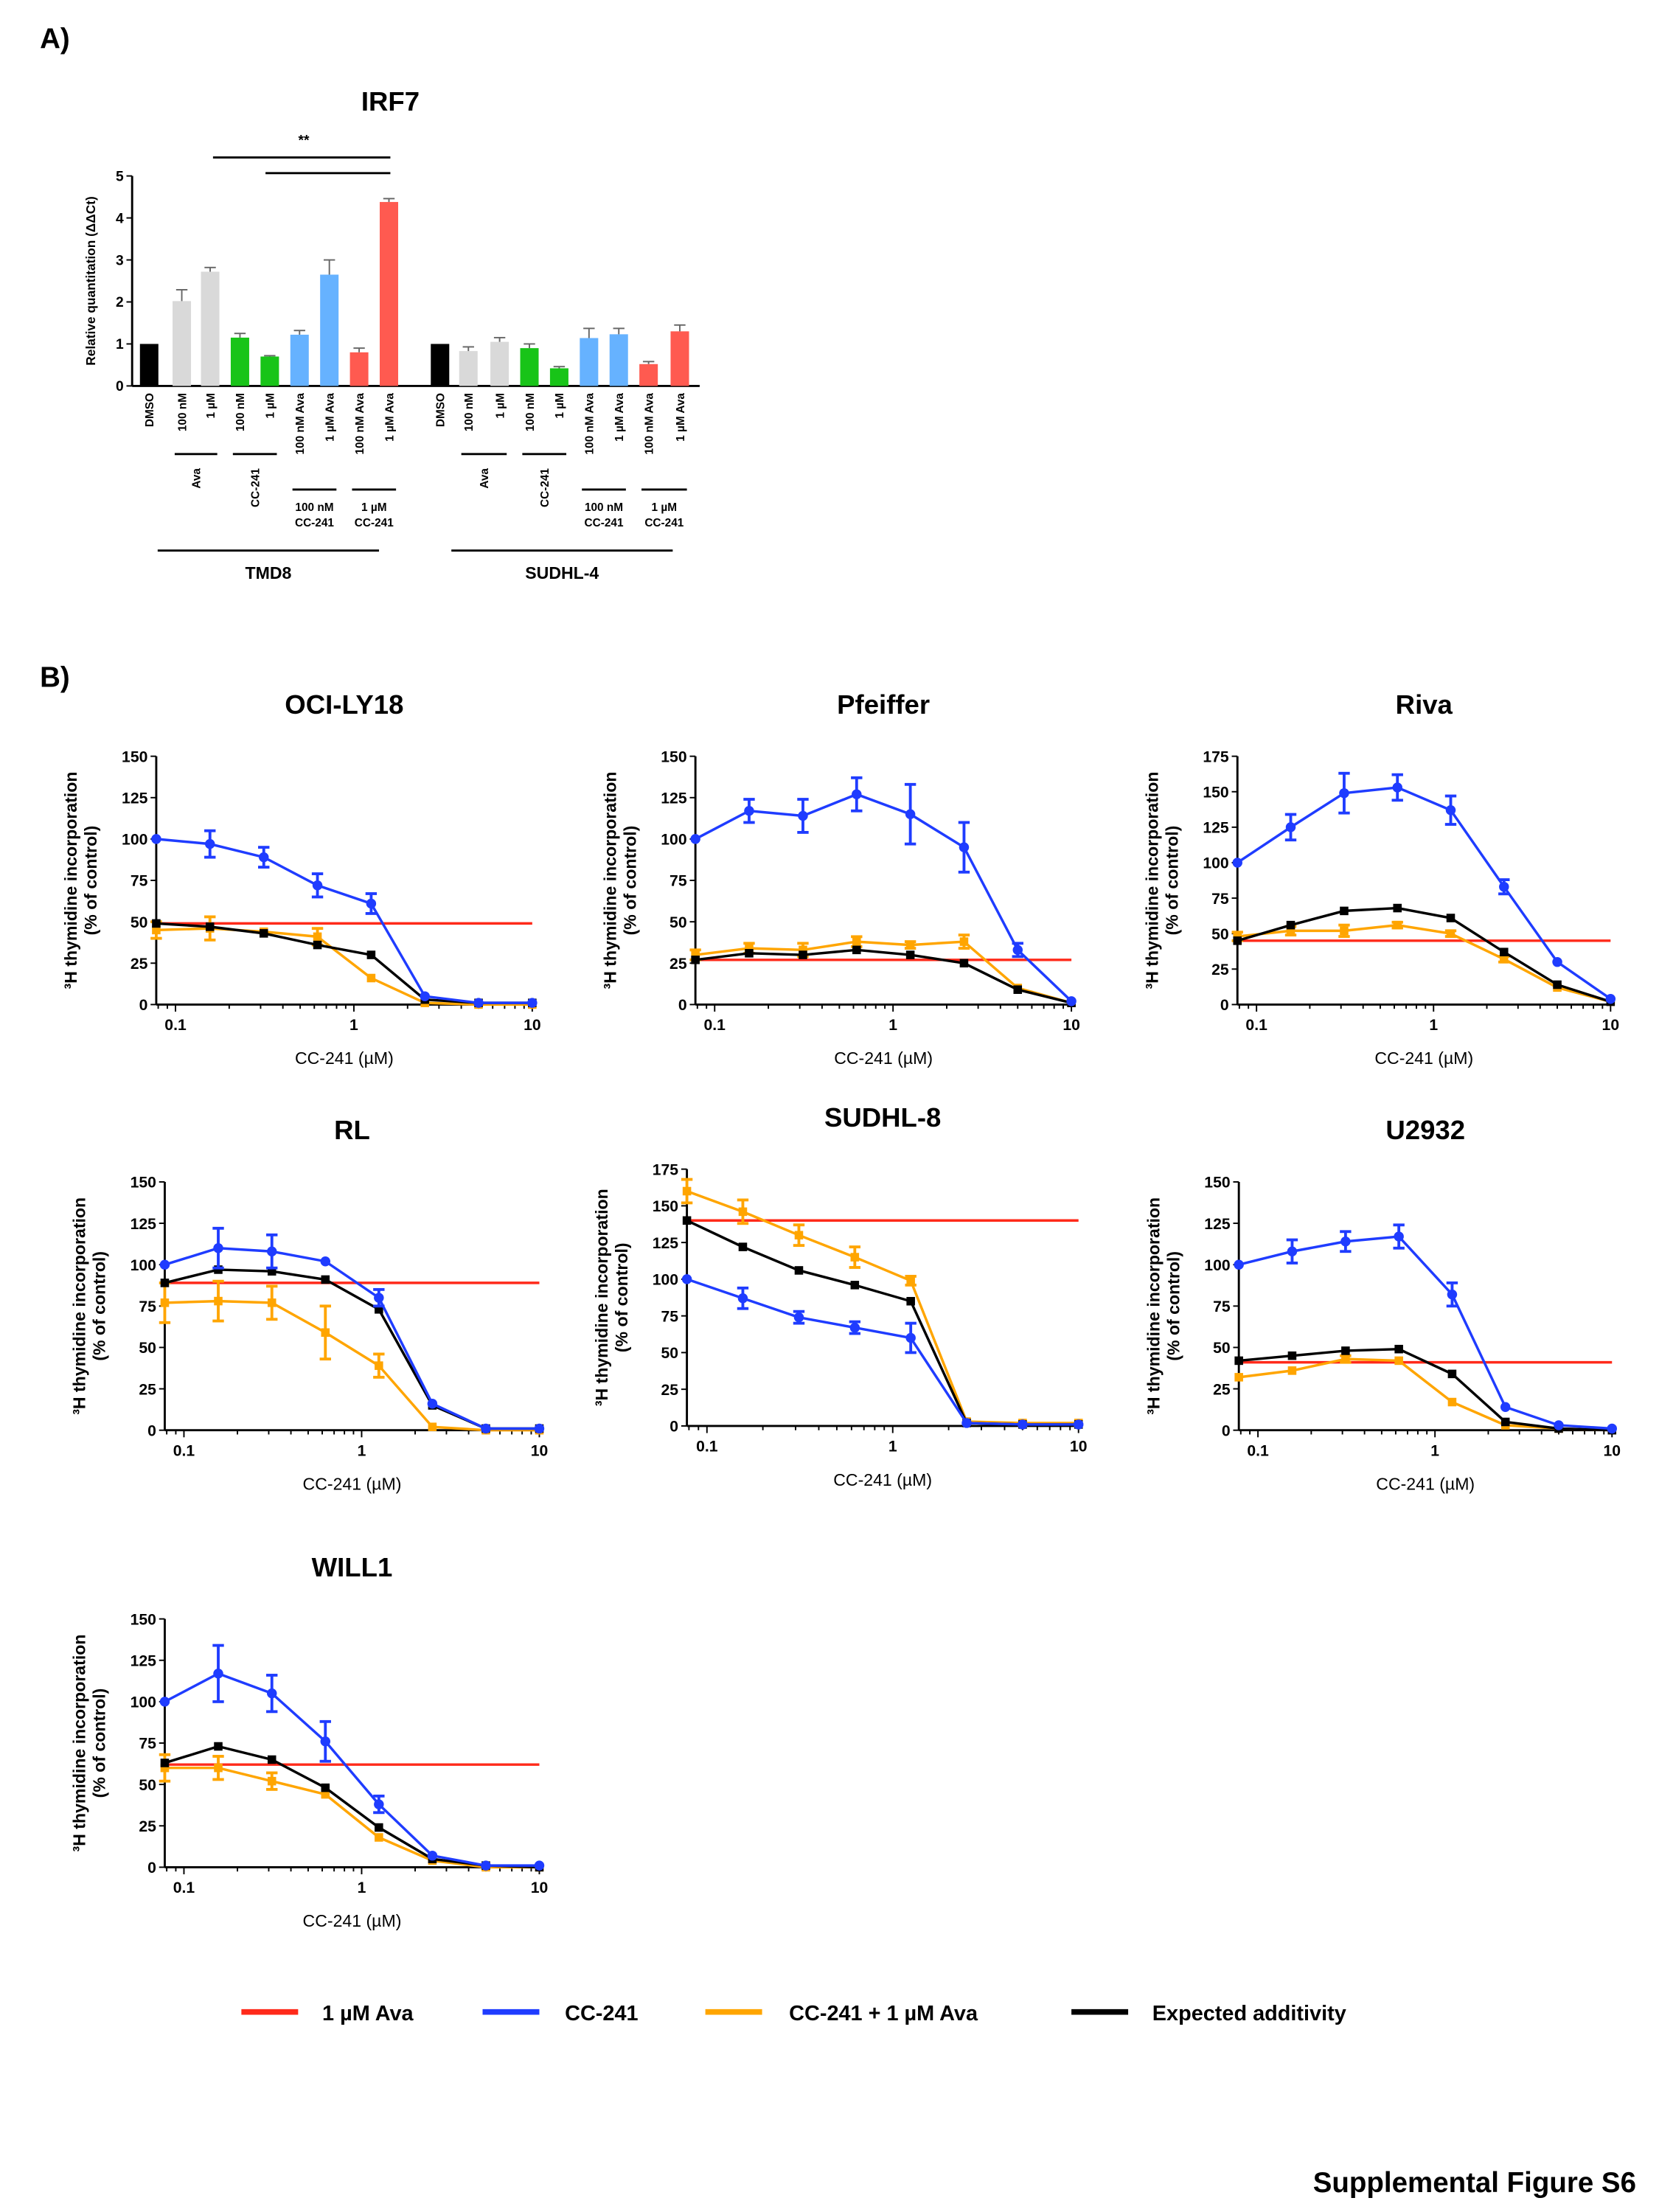  What do you see at coordinates (55, 677) in the screenshot?
I see `panel-label-b: B)` at bounding box center [55, 677].